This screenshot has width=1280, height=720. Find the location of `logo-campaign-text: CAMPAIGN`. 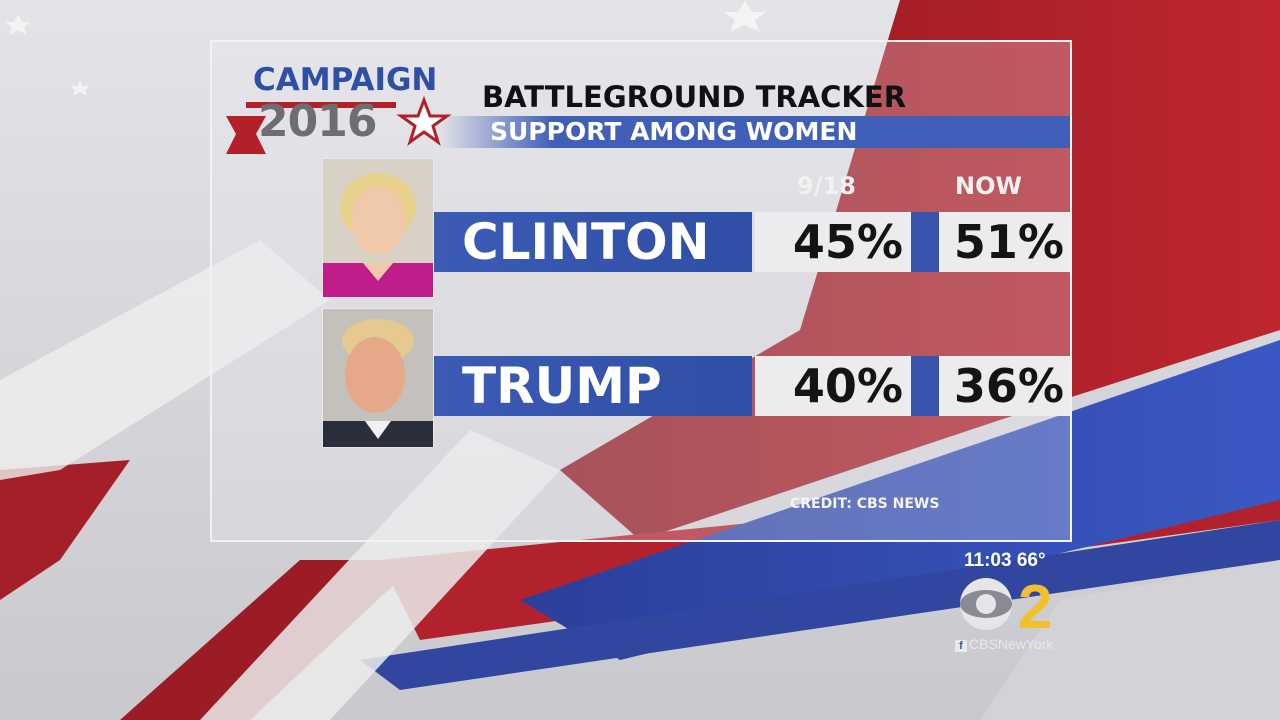

logo-campaign-text: CAMPAIGN is located at coordinates (345, 80).